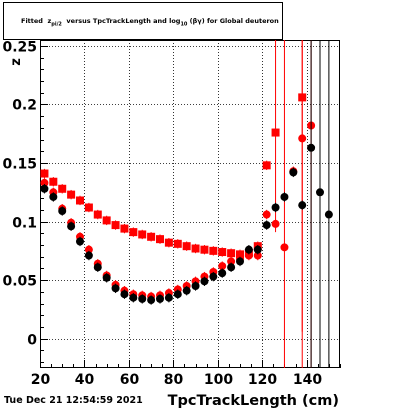  I want to click on x-tick-label: 120, so click(262, 380).